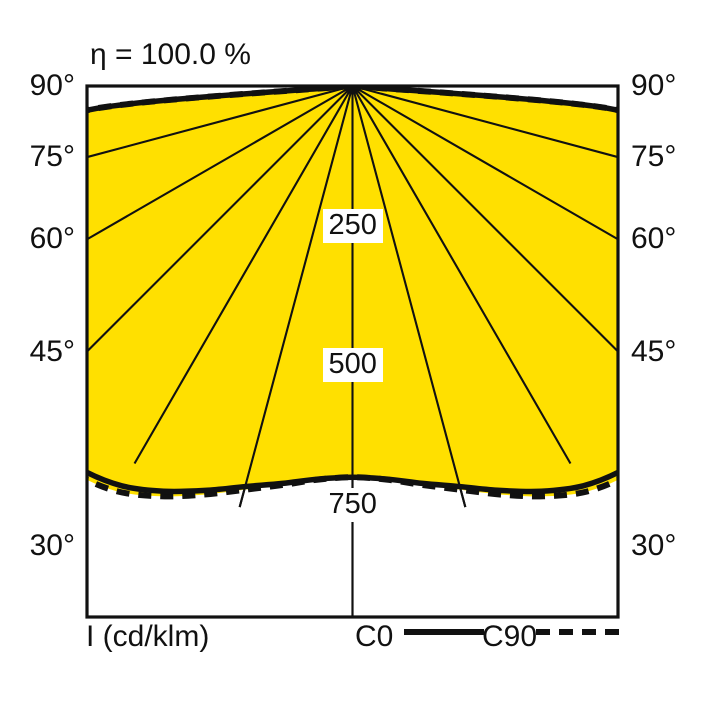 Image resolution: width=708 pixels, height=708 pixels. What do you see at coordinates (352, 505) in the screenshot?
I see `radial-ring-label-750: 750` at bounding box center [352, 505].